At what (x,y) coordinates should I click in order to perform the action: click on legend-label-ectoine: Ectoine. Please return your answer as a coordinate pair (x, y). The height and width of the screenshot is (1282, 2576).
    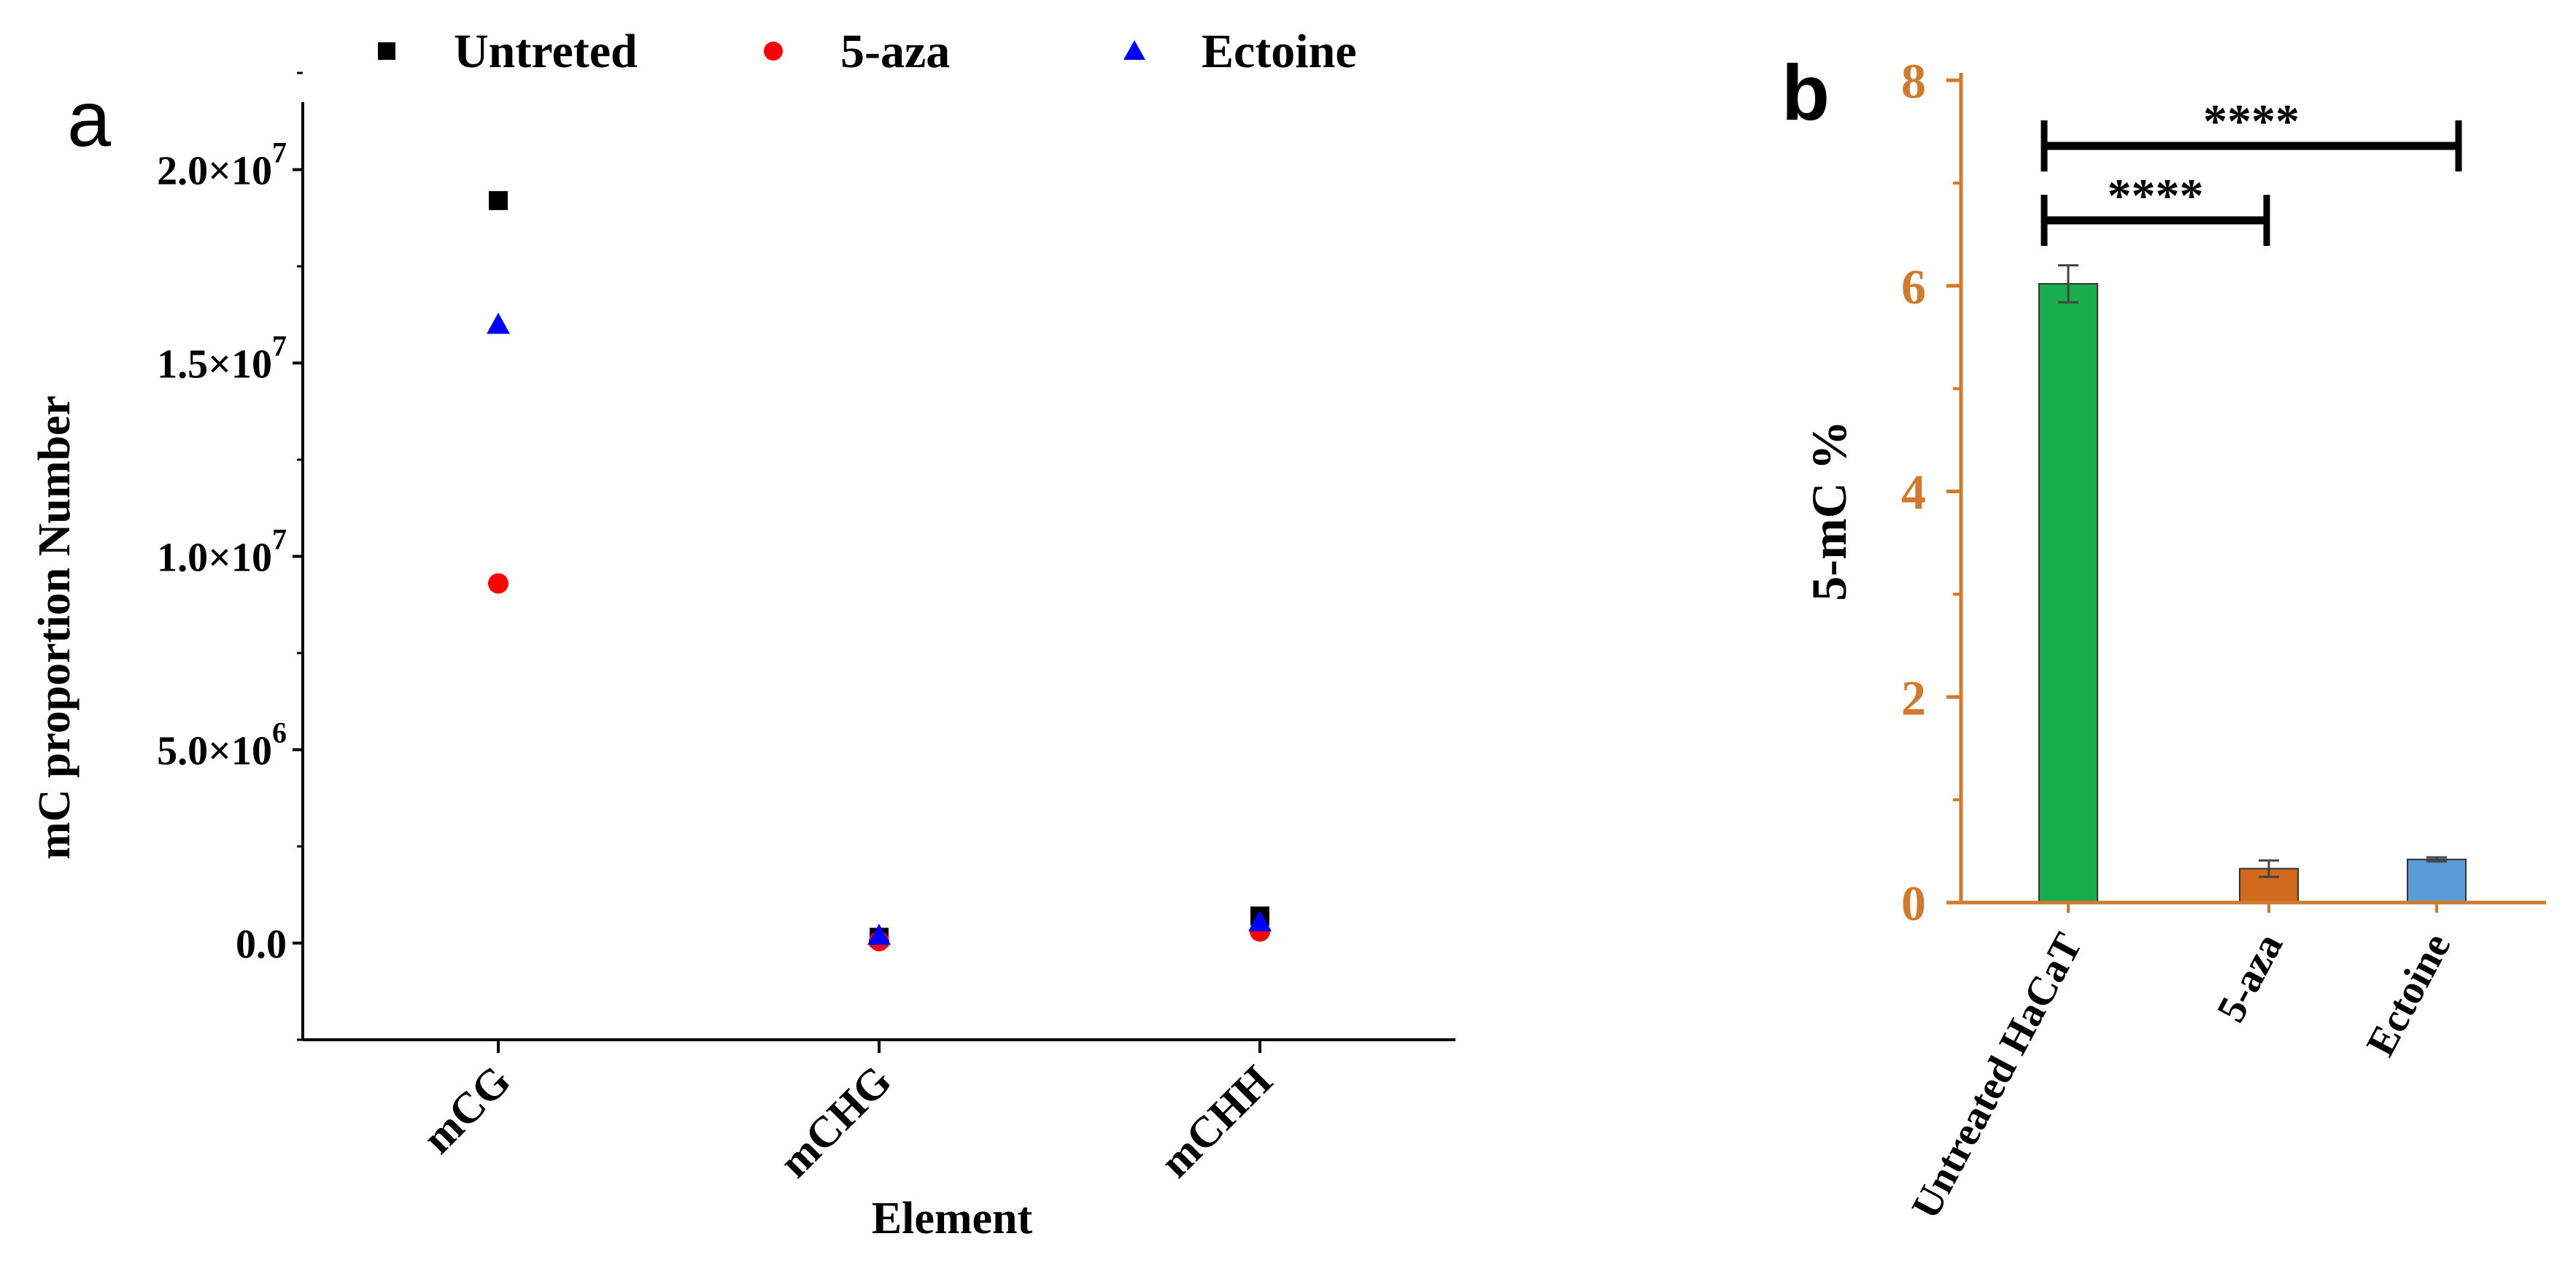
    Looking at the image, I should click on (1279, 51).